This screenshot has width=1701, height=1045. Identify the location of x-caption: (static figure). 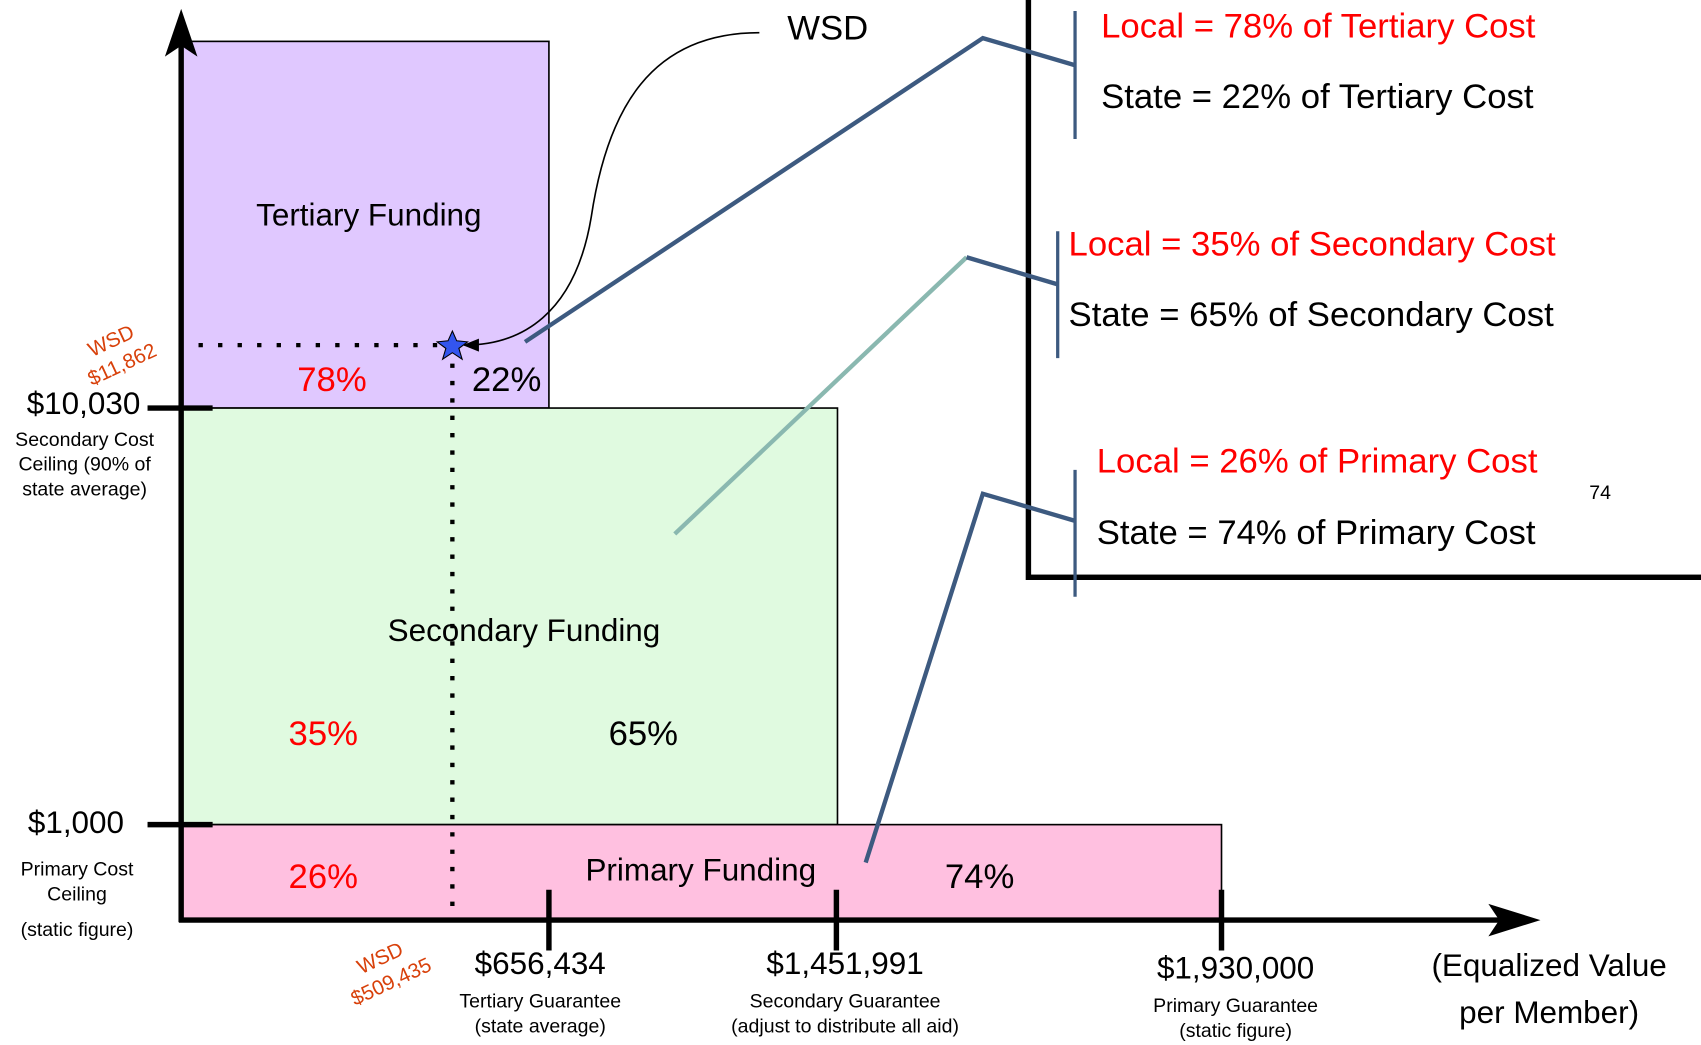
(1235, 1031).